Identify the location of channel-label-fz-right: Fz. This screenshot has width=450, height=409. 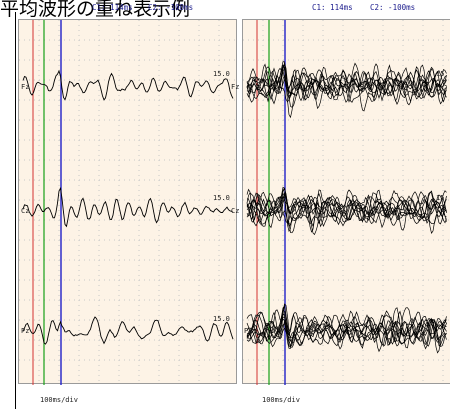
(235, 87).